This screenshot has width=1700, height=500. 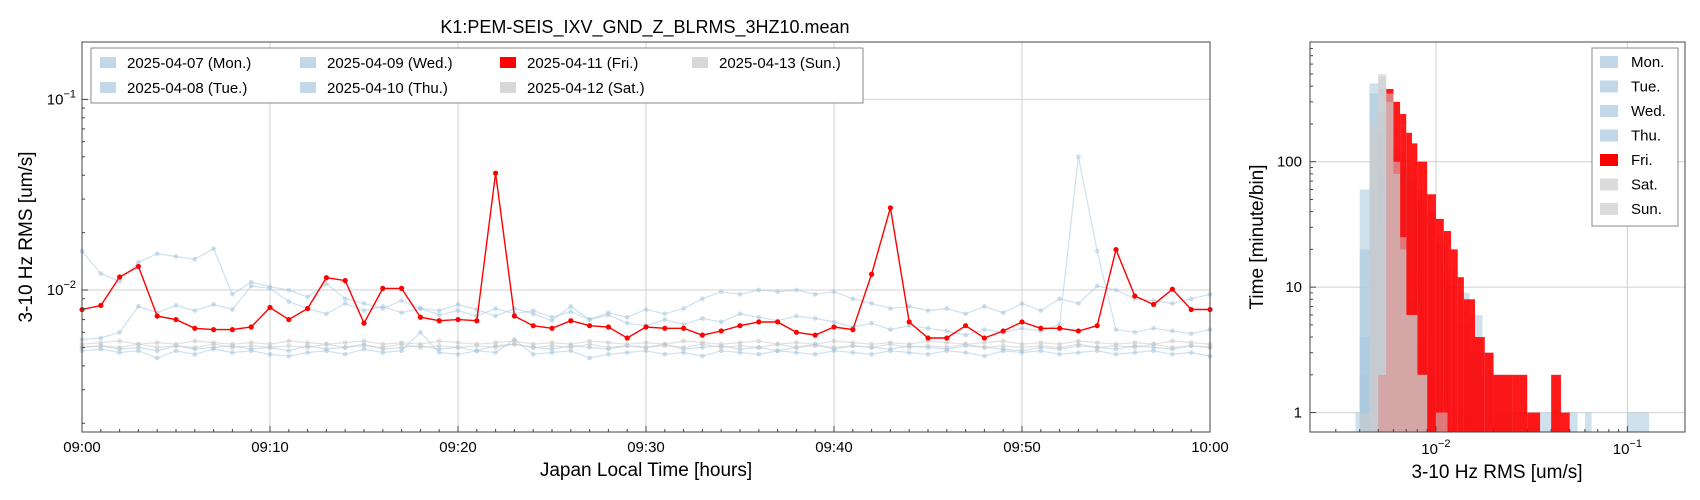 What do you see at coordinates (1289, 162) in the screenshot?
I see `y-tick-label: 100` at bounding box center [1289, 162].